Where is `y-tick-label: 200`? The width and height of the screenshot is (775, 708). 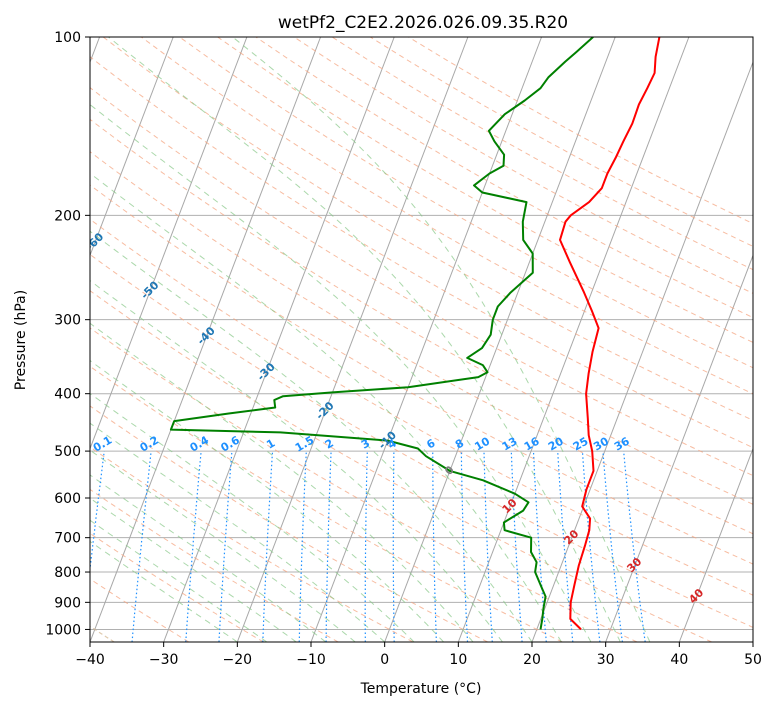 y-tick-label: 200 is located at coordinates (67, 216).